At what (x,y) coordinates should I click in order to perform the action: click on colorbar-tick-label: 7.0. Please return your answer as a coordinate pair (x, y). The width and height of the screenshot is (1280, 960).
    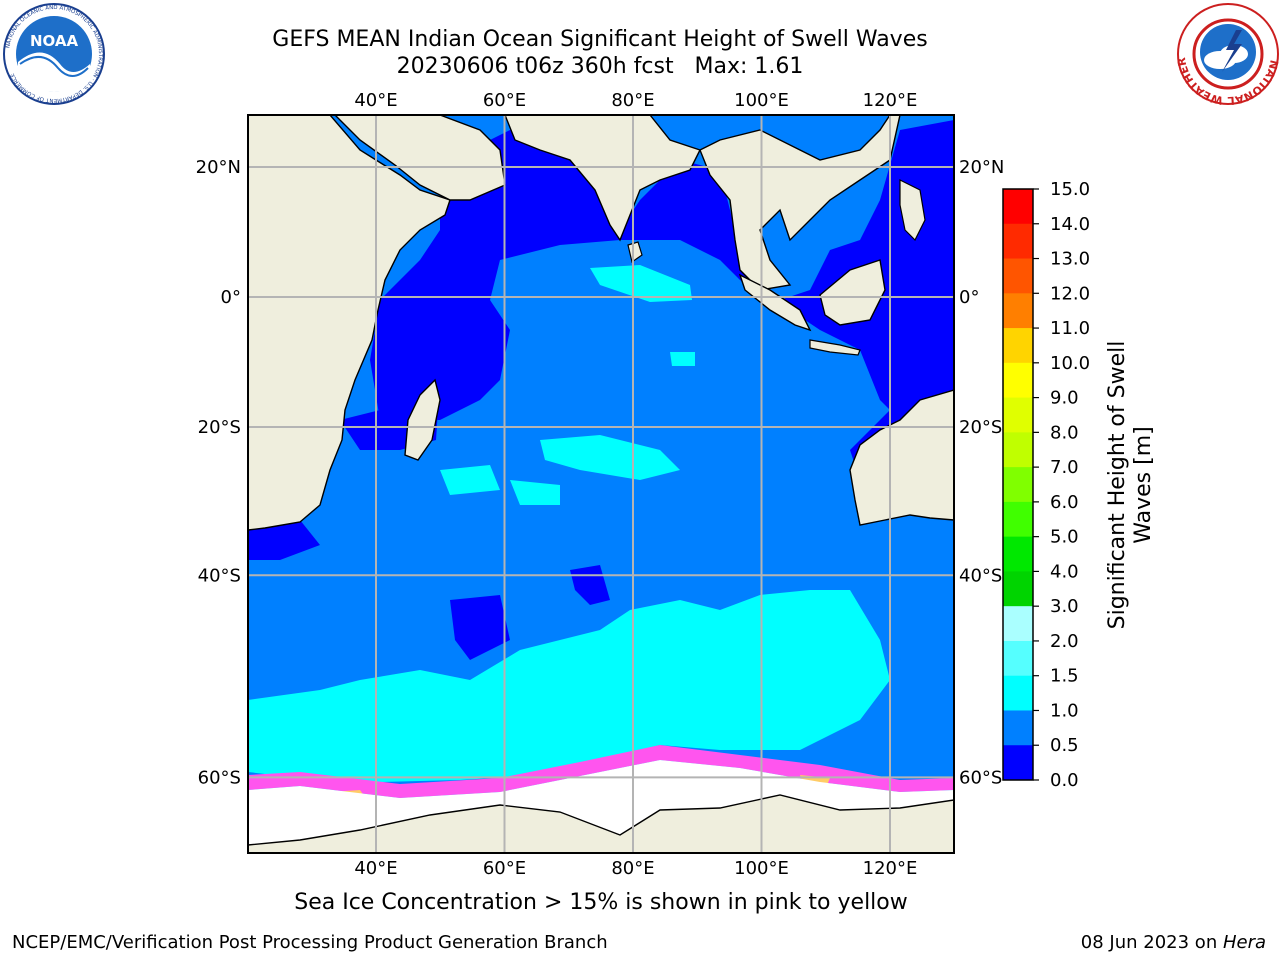
    Looking at the image, I should click on (1064, 467).